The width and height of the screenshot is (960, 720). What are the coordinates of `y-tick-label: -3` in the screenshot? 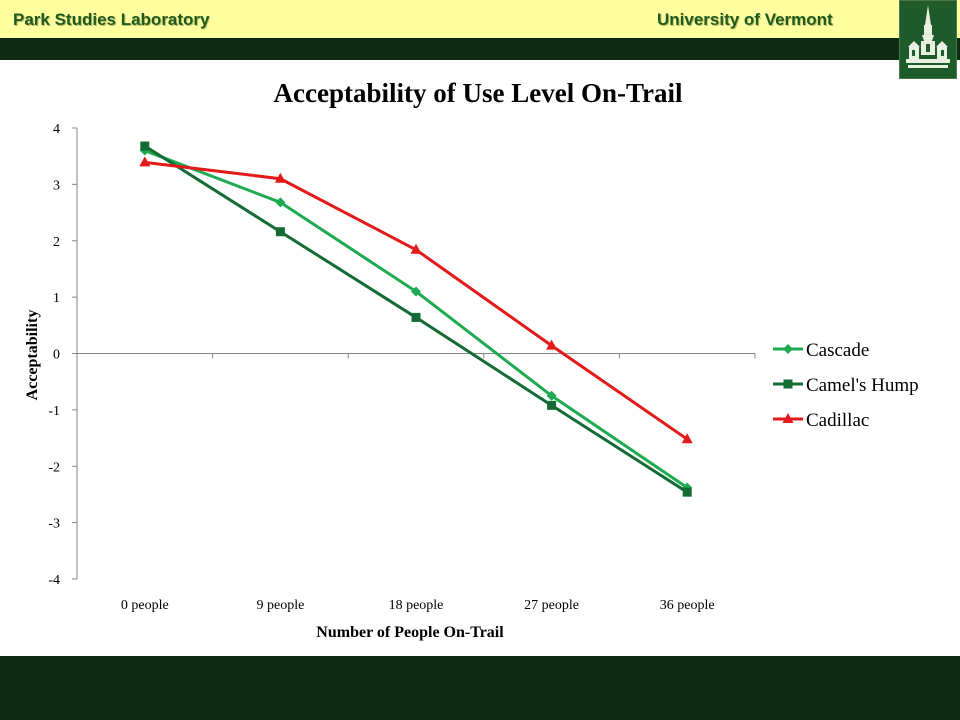 It's located at (54, 524).